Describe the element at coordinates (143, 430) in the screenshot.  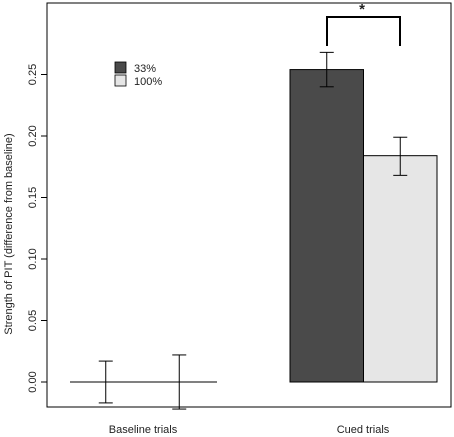
I see `category-label-baseline: Baseline trials` at that location.